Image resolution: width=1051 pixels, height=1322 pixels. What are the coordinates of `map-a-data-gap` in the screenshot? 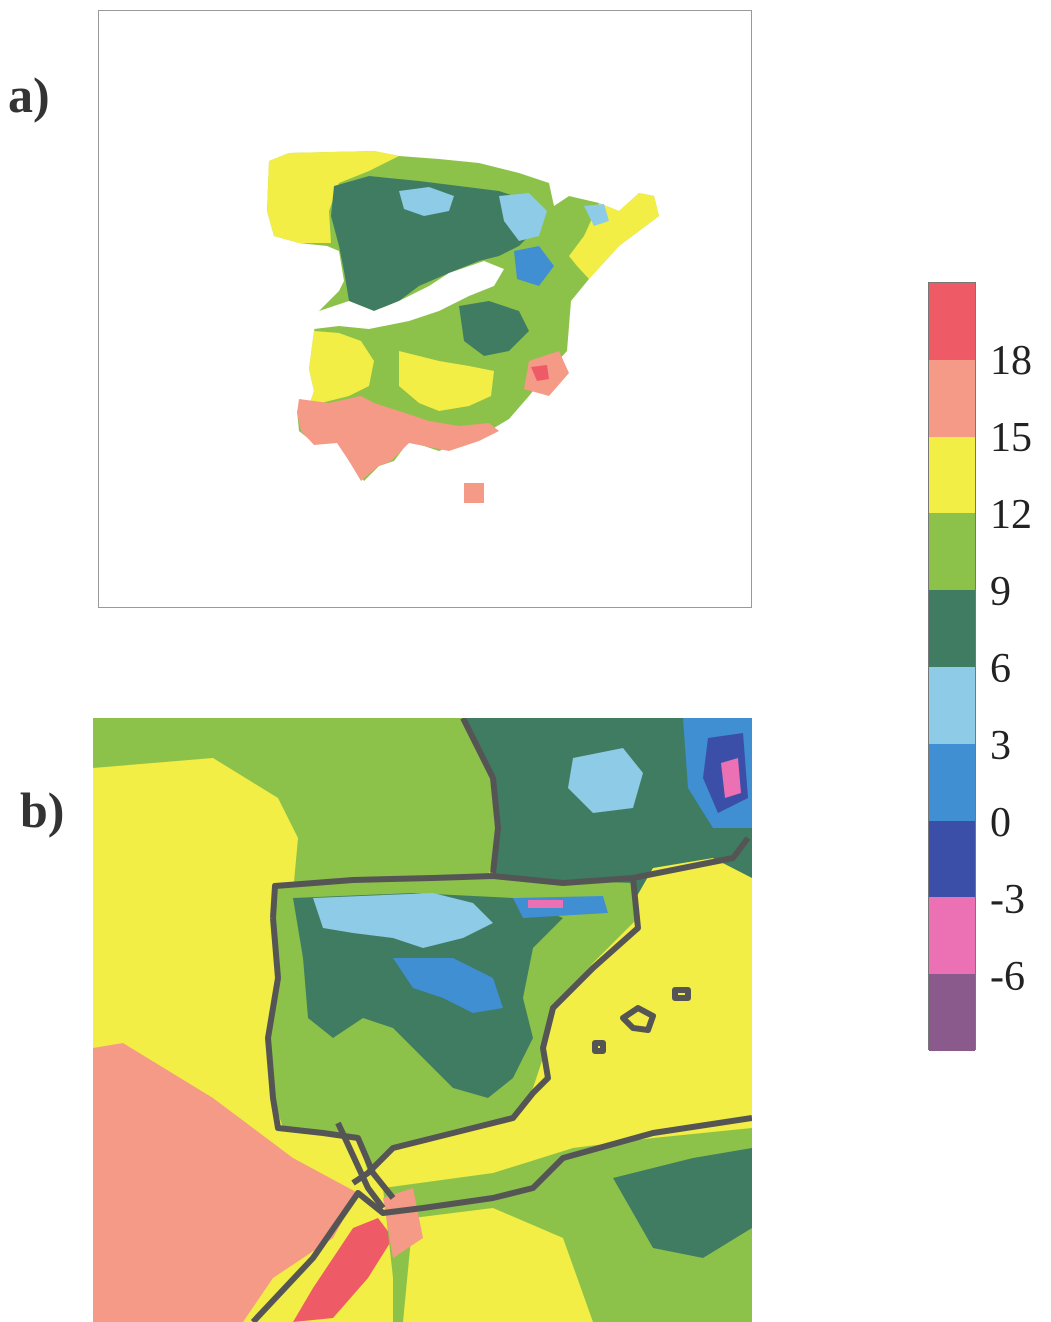 It's located at (409, 295).